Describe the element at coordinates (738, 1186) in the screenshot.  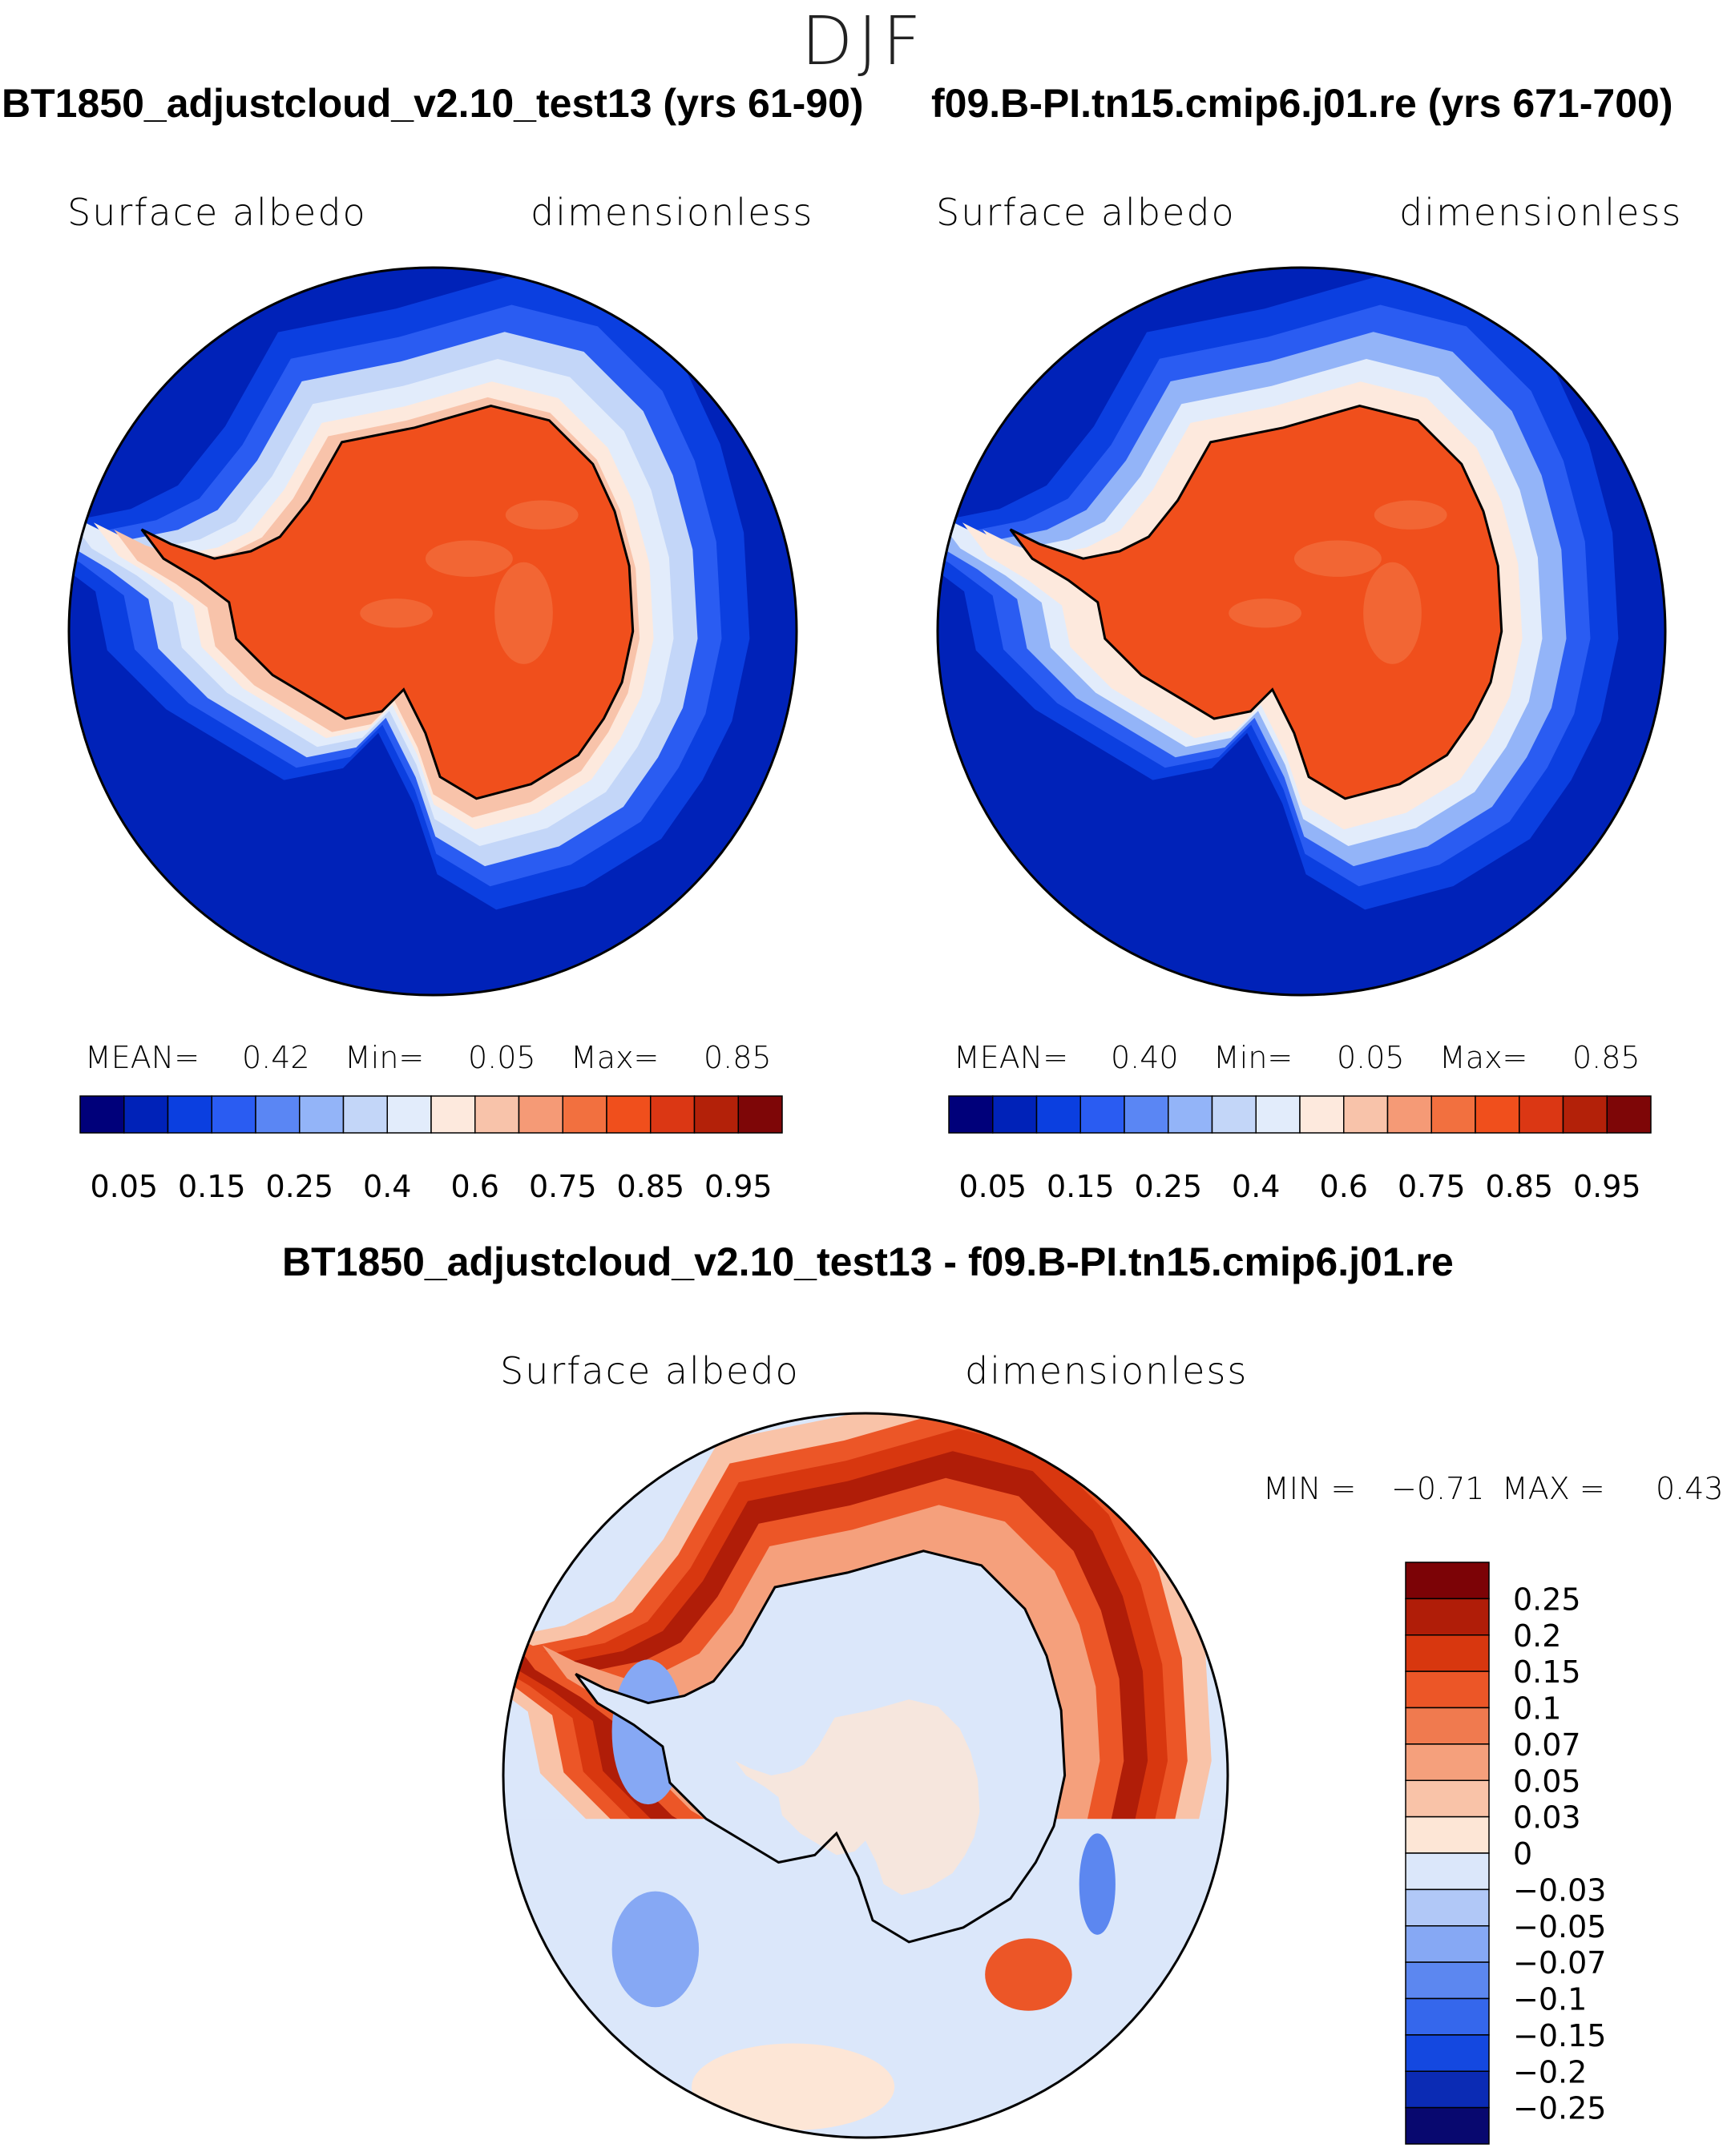
I see `colorbar-tick-label: 0.95` at that location.